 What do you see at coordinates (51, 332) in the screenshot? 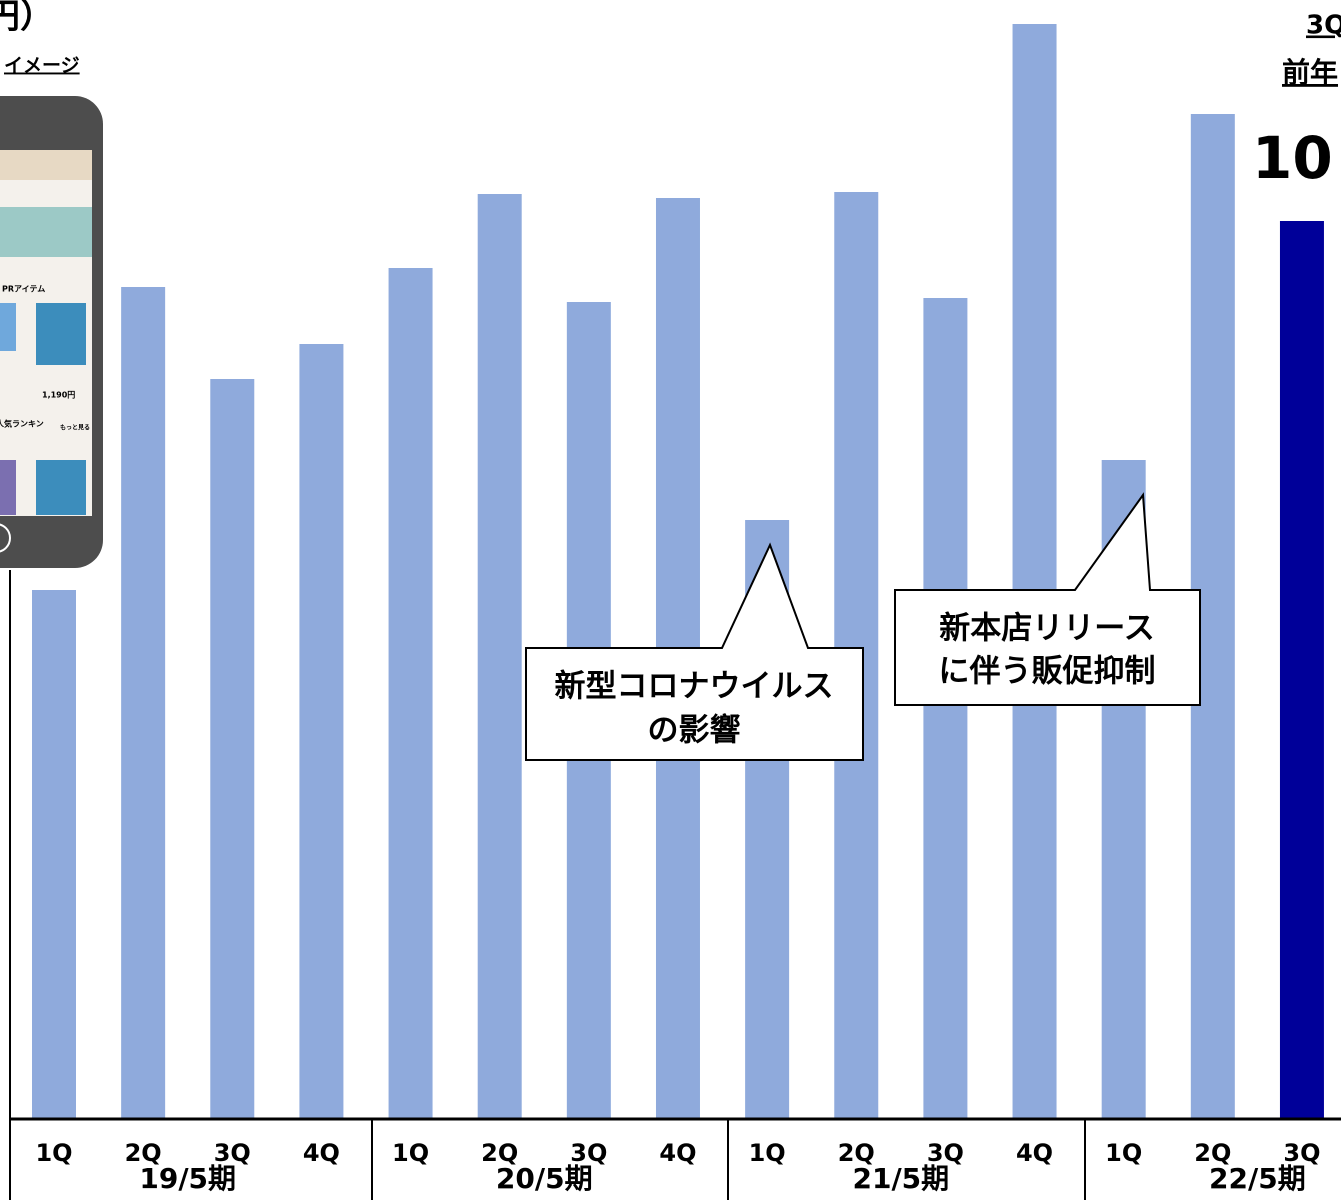
I see `phone: PRアイテム 1,190円 人気ランキン もっと見る` at bounding box center [51, 332].